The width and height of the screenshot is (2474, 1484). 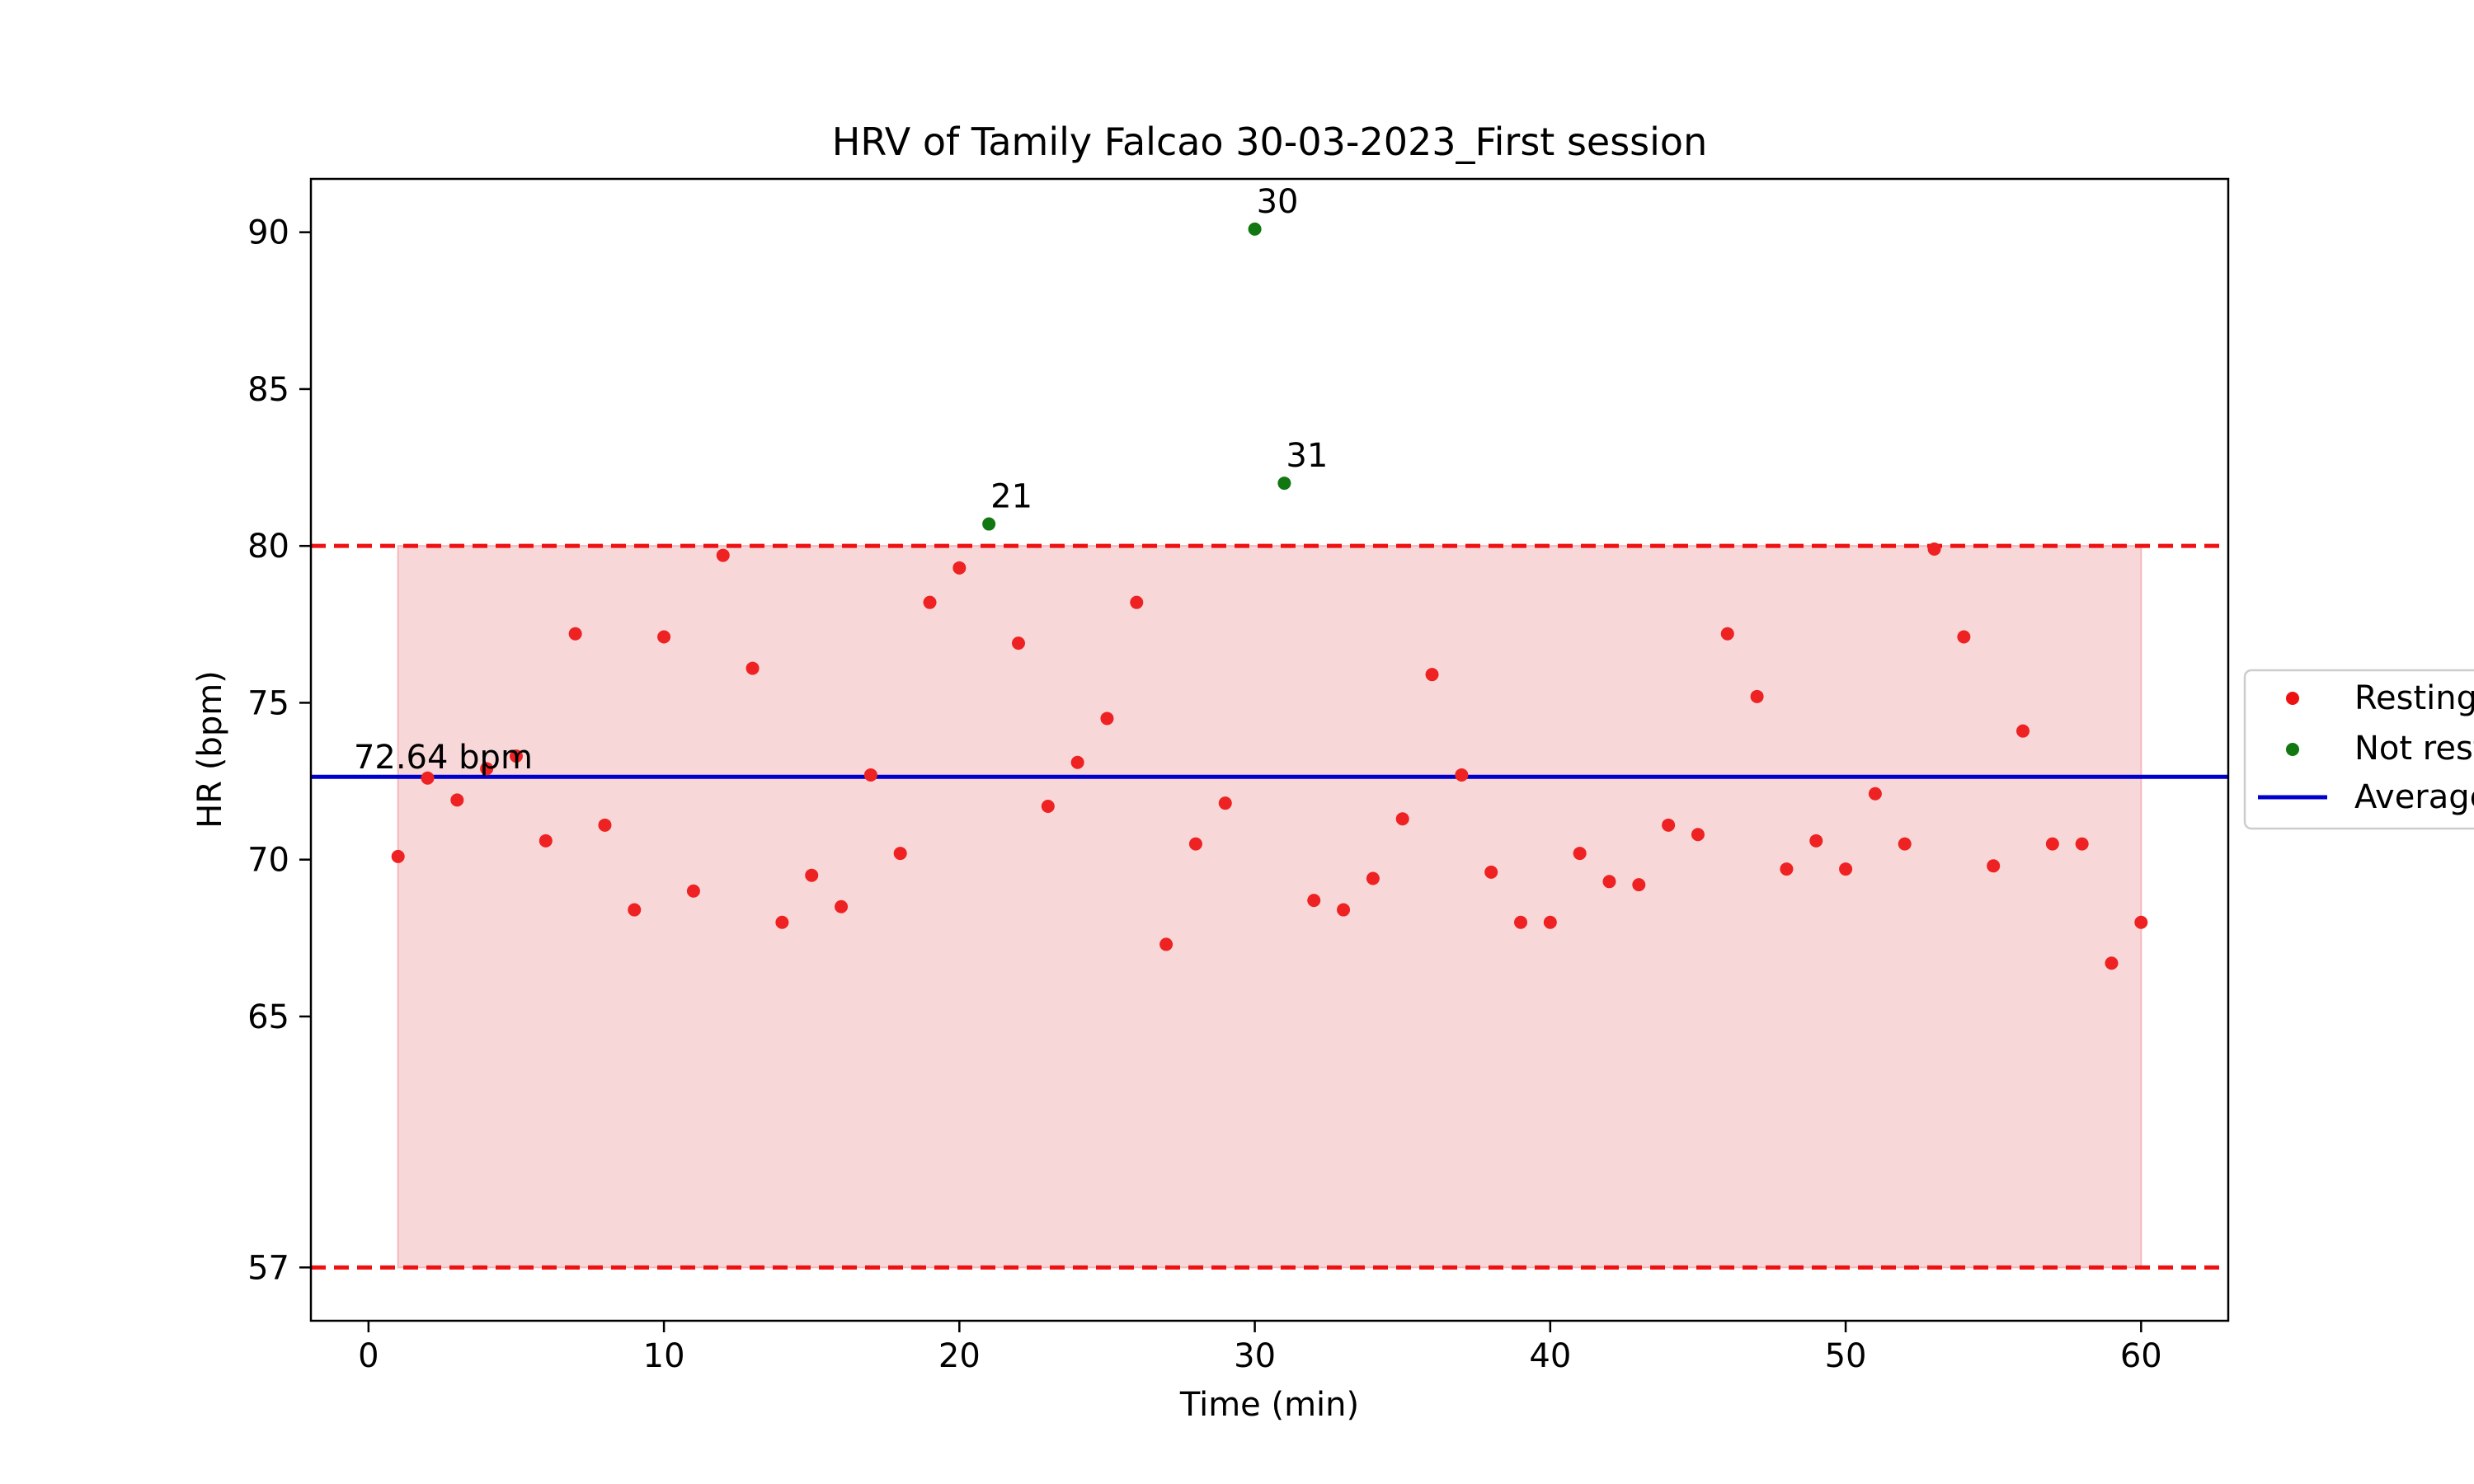 What do you see at coordinates (268, 703) in the screenshot?
I see `y-tick-label: 75` at bounding box center [268, 703].